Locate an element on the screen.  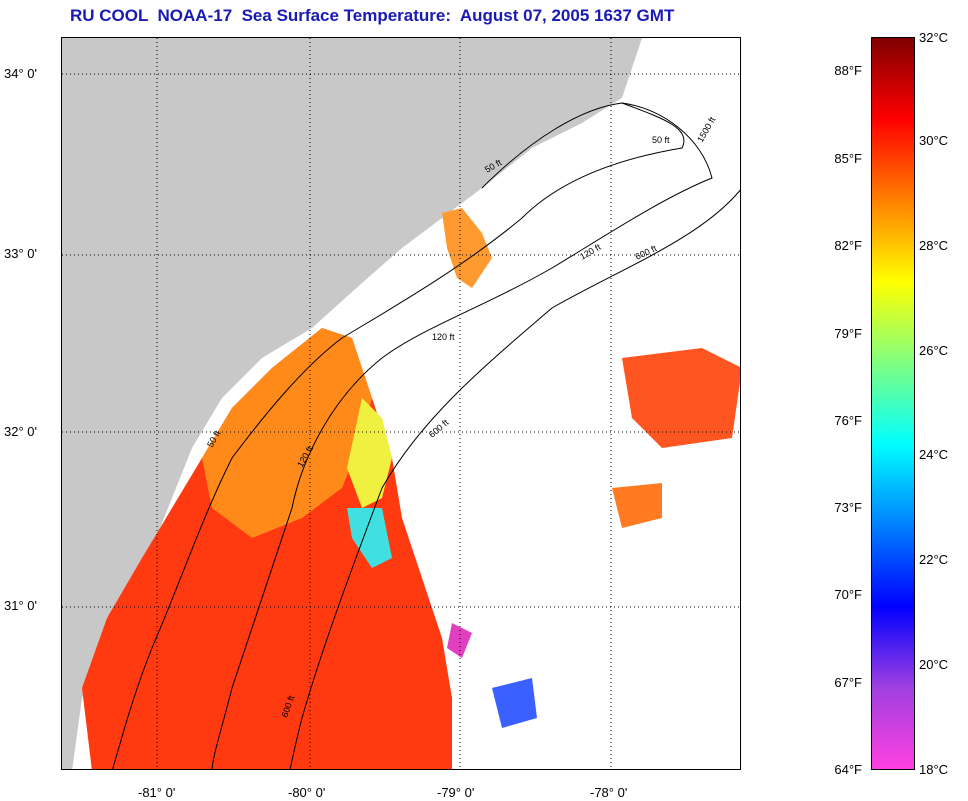
sst-yellow-front is located at coordinates (369, 453).